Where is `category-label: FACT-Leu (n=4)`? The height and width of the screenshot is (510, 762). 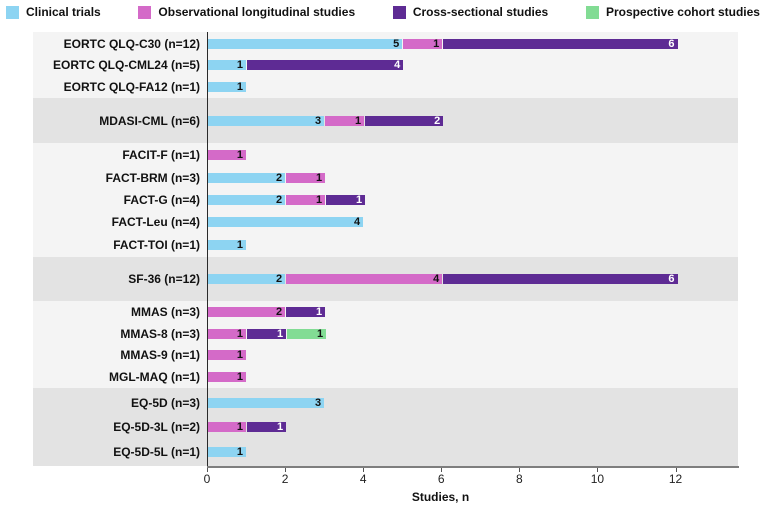 category-label: FACT-Leu (n=4) is located at coordinates (155, 222).